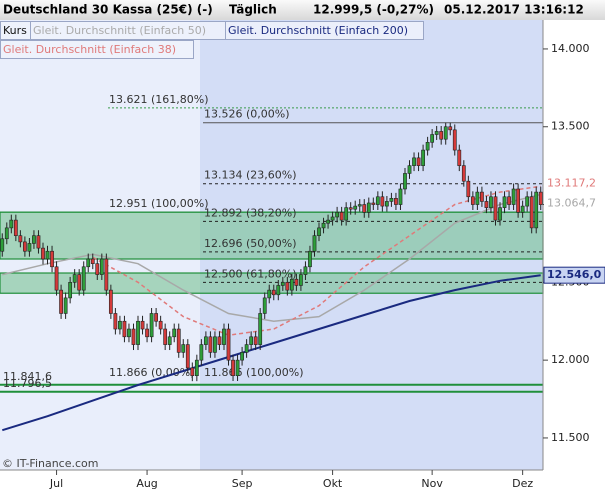 The image size is (605, 494). Describe the element at coordinates (159, 203) in the screenshot. I see `level-label: 12.951 (100,00%)` at that location.